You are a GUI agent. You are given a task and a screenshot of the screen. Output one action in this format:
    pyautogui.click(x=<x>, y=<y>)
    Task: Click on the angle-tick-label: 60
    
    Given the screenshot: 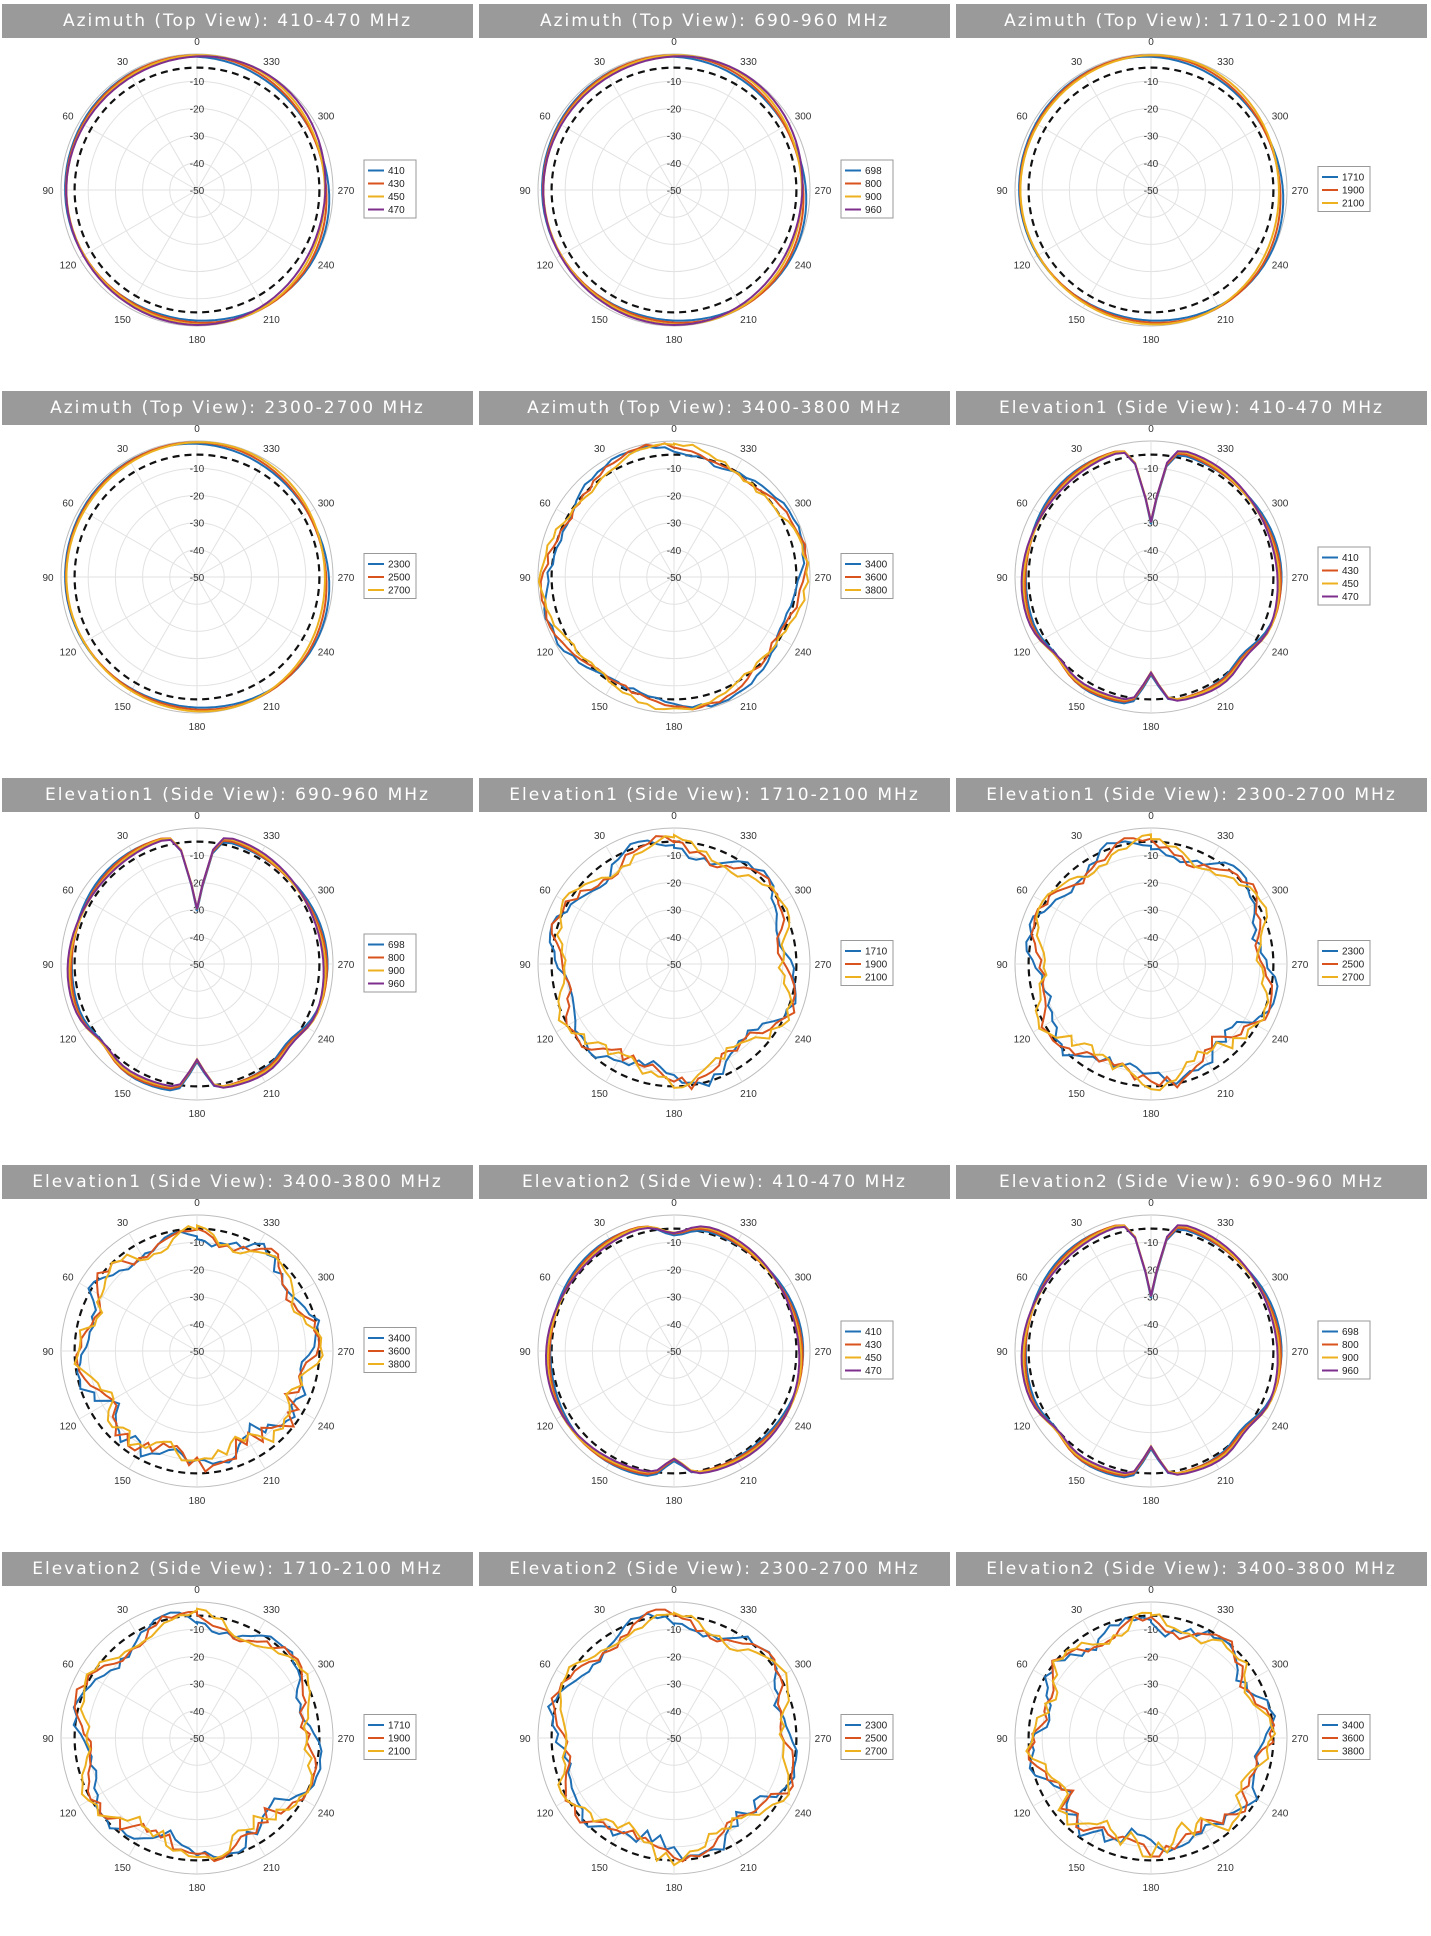 What is the action you would take?
    pyautogui.click(x=545, y=117)
    